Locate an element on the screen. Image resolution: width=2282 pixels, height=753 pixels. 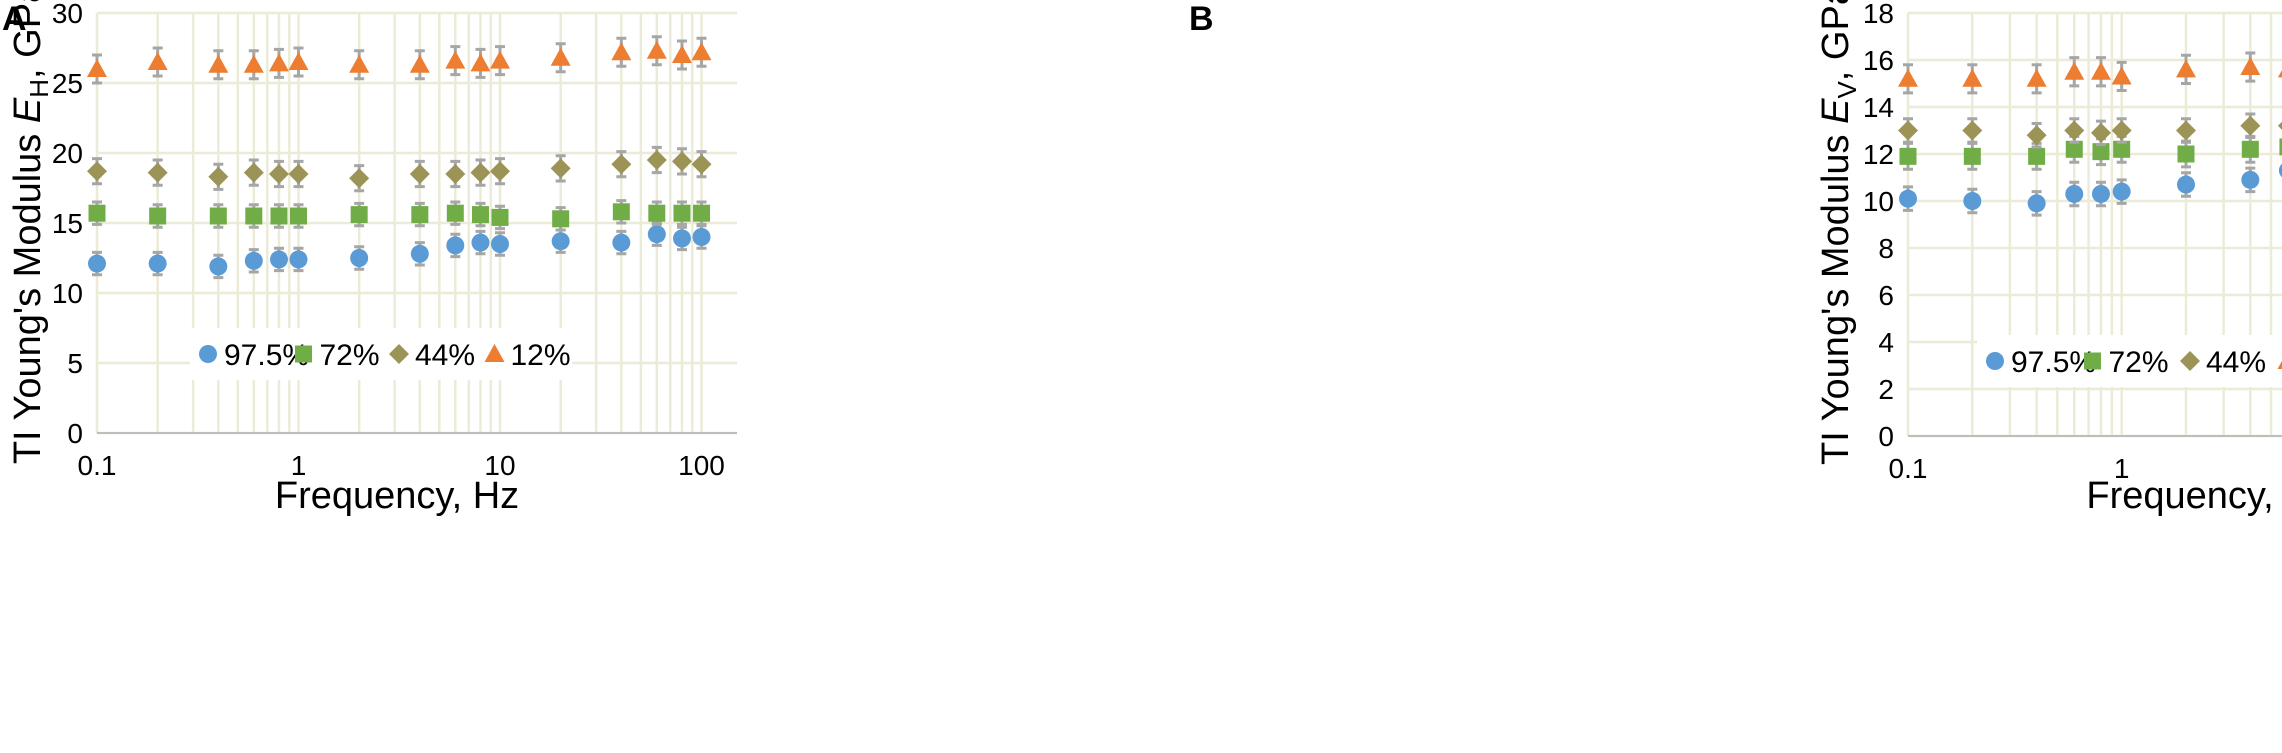
legend-label: 44% is located at coordinates (445, 355).